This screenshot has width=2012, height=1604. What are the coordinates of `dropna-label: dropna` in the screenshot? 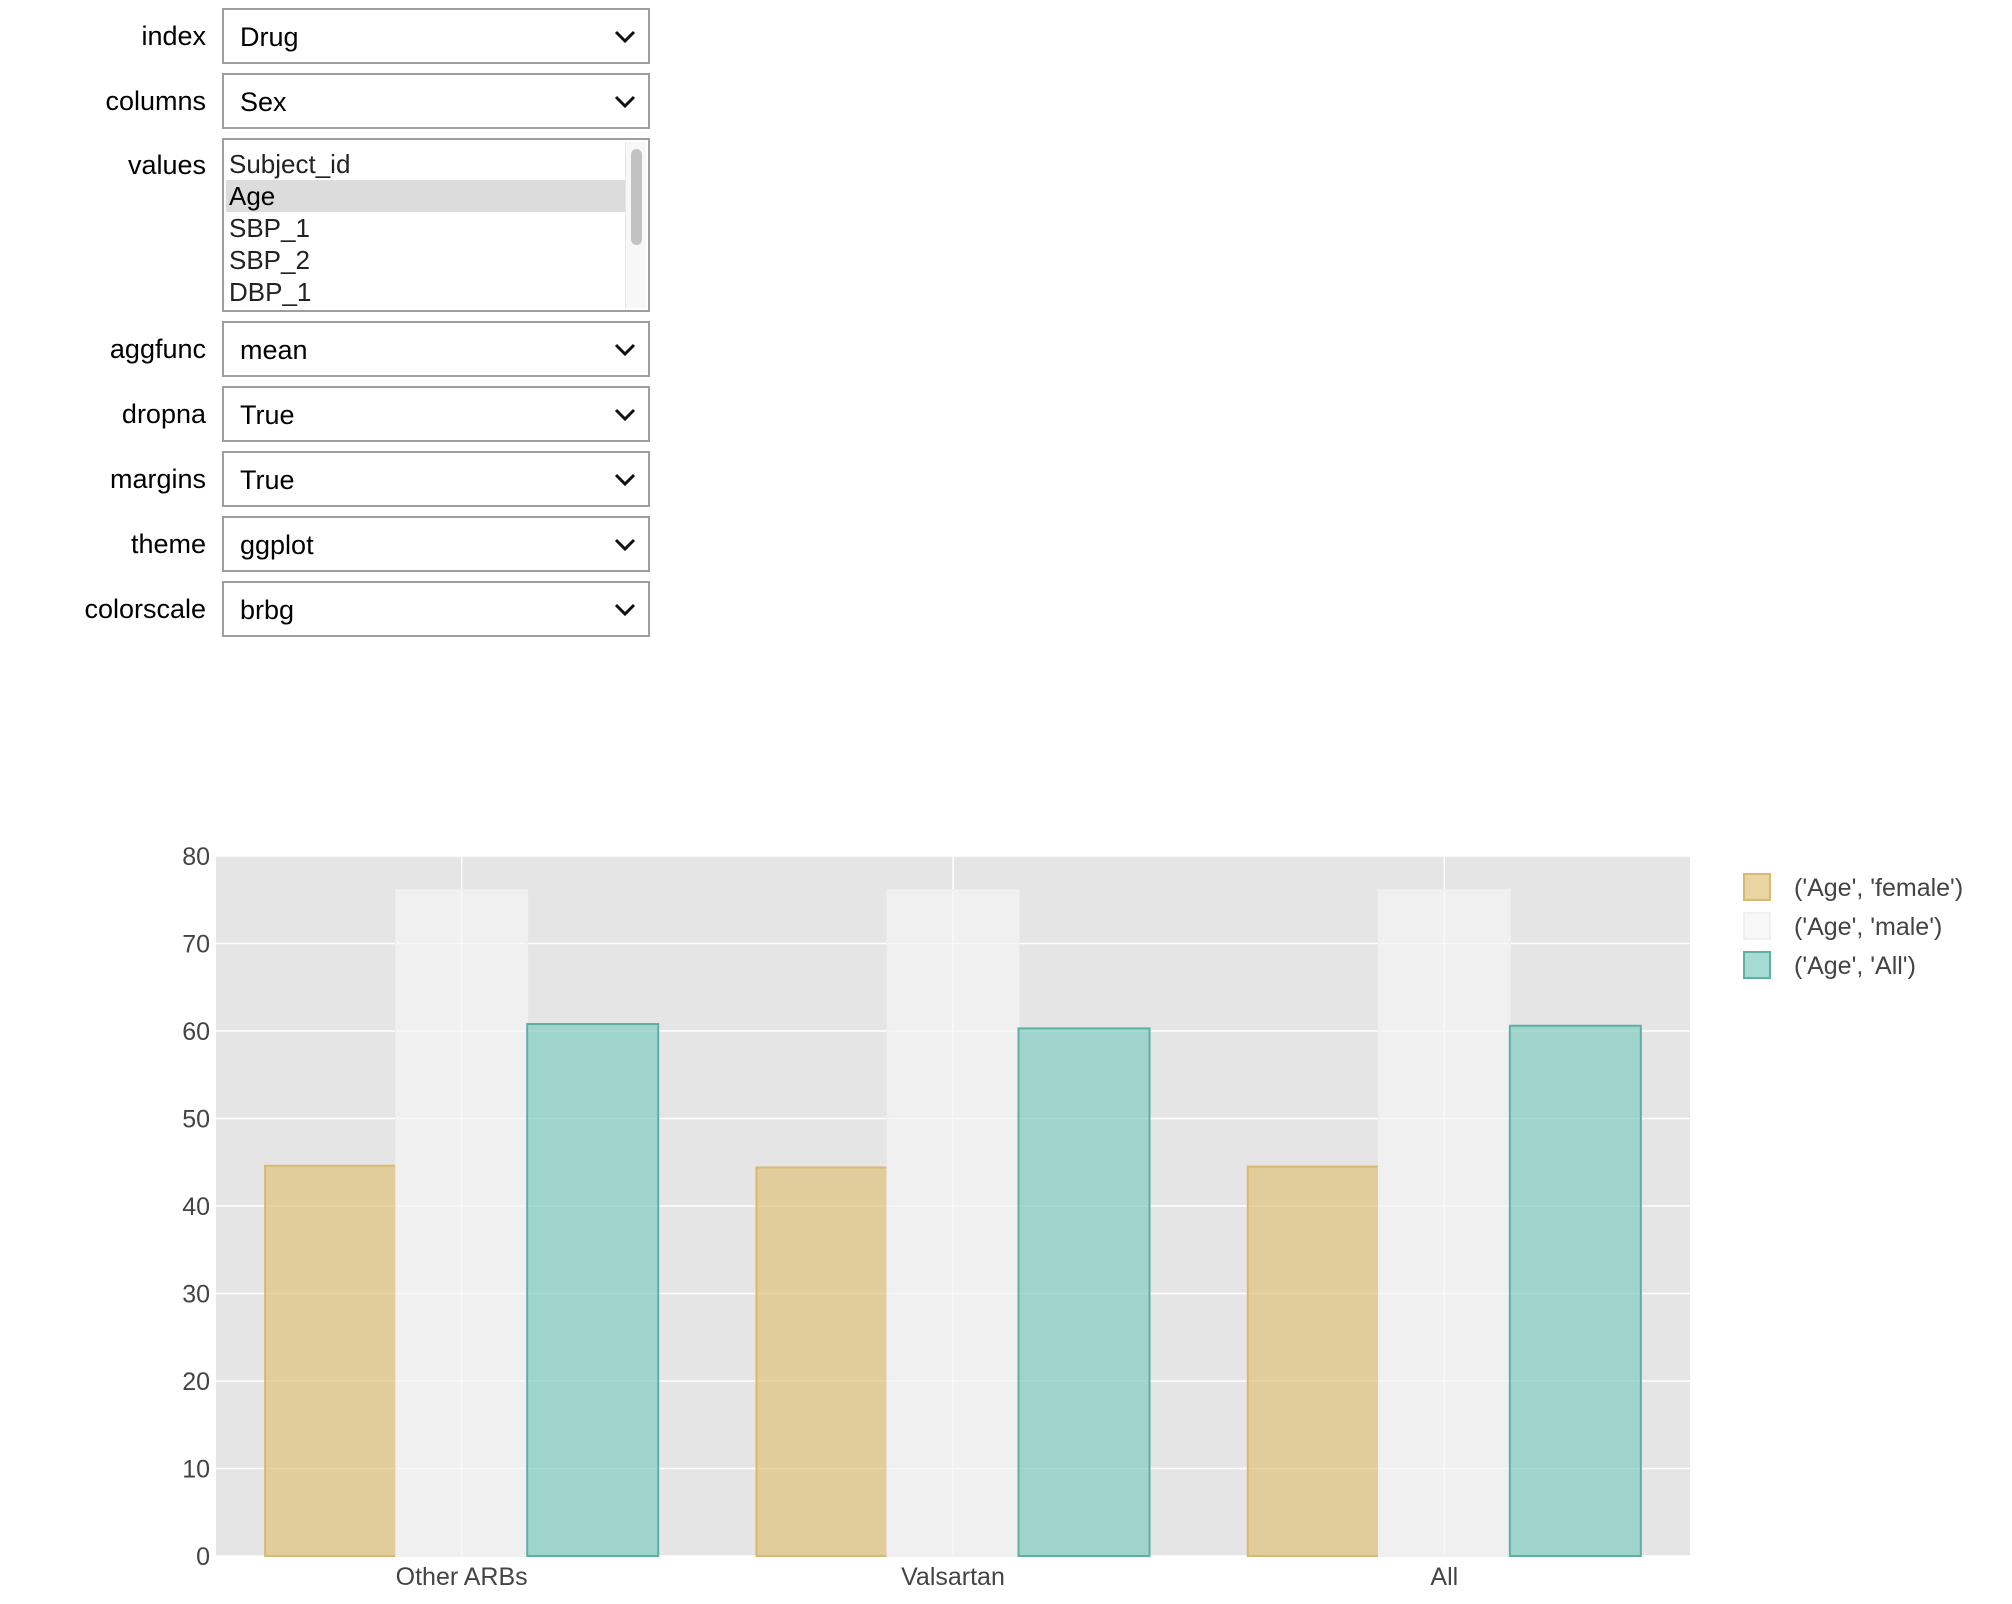 It's located at (163, 414).